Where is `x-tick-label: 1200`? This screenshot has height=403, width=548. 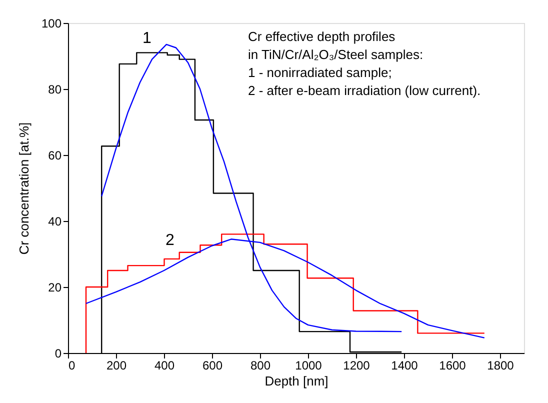
x-tick-label: 1200 is located at coordinates (356, 365).